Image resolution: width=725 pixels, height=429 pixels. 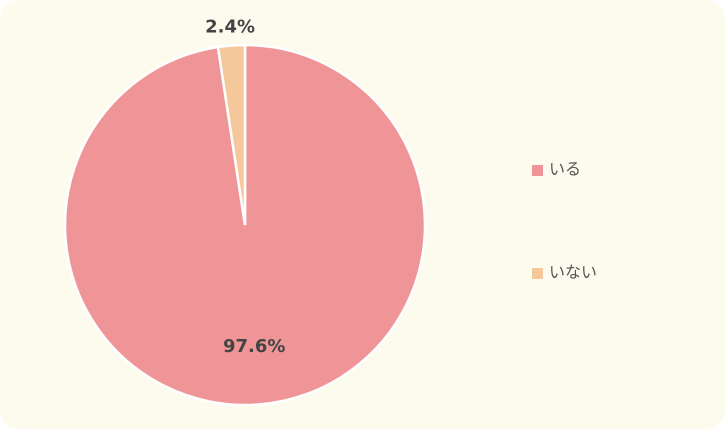 I want to click on pie-slice, so click(x=231, y=134).